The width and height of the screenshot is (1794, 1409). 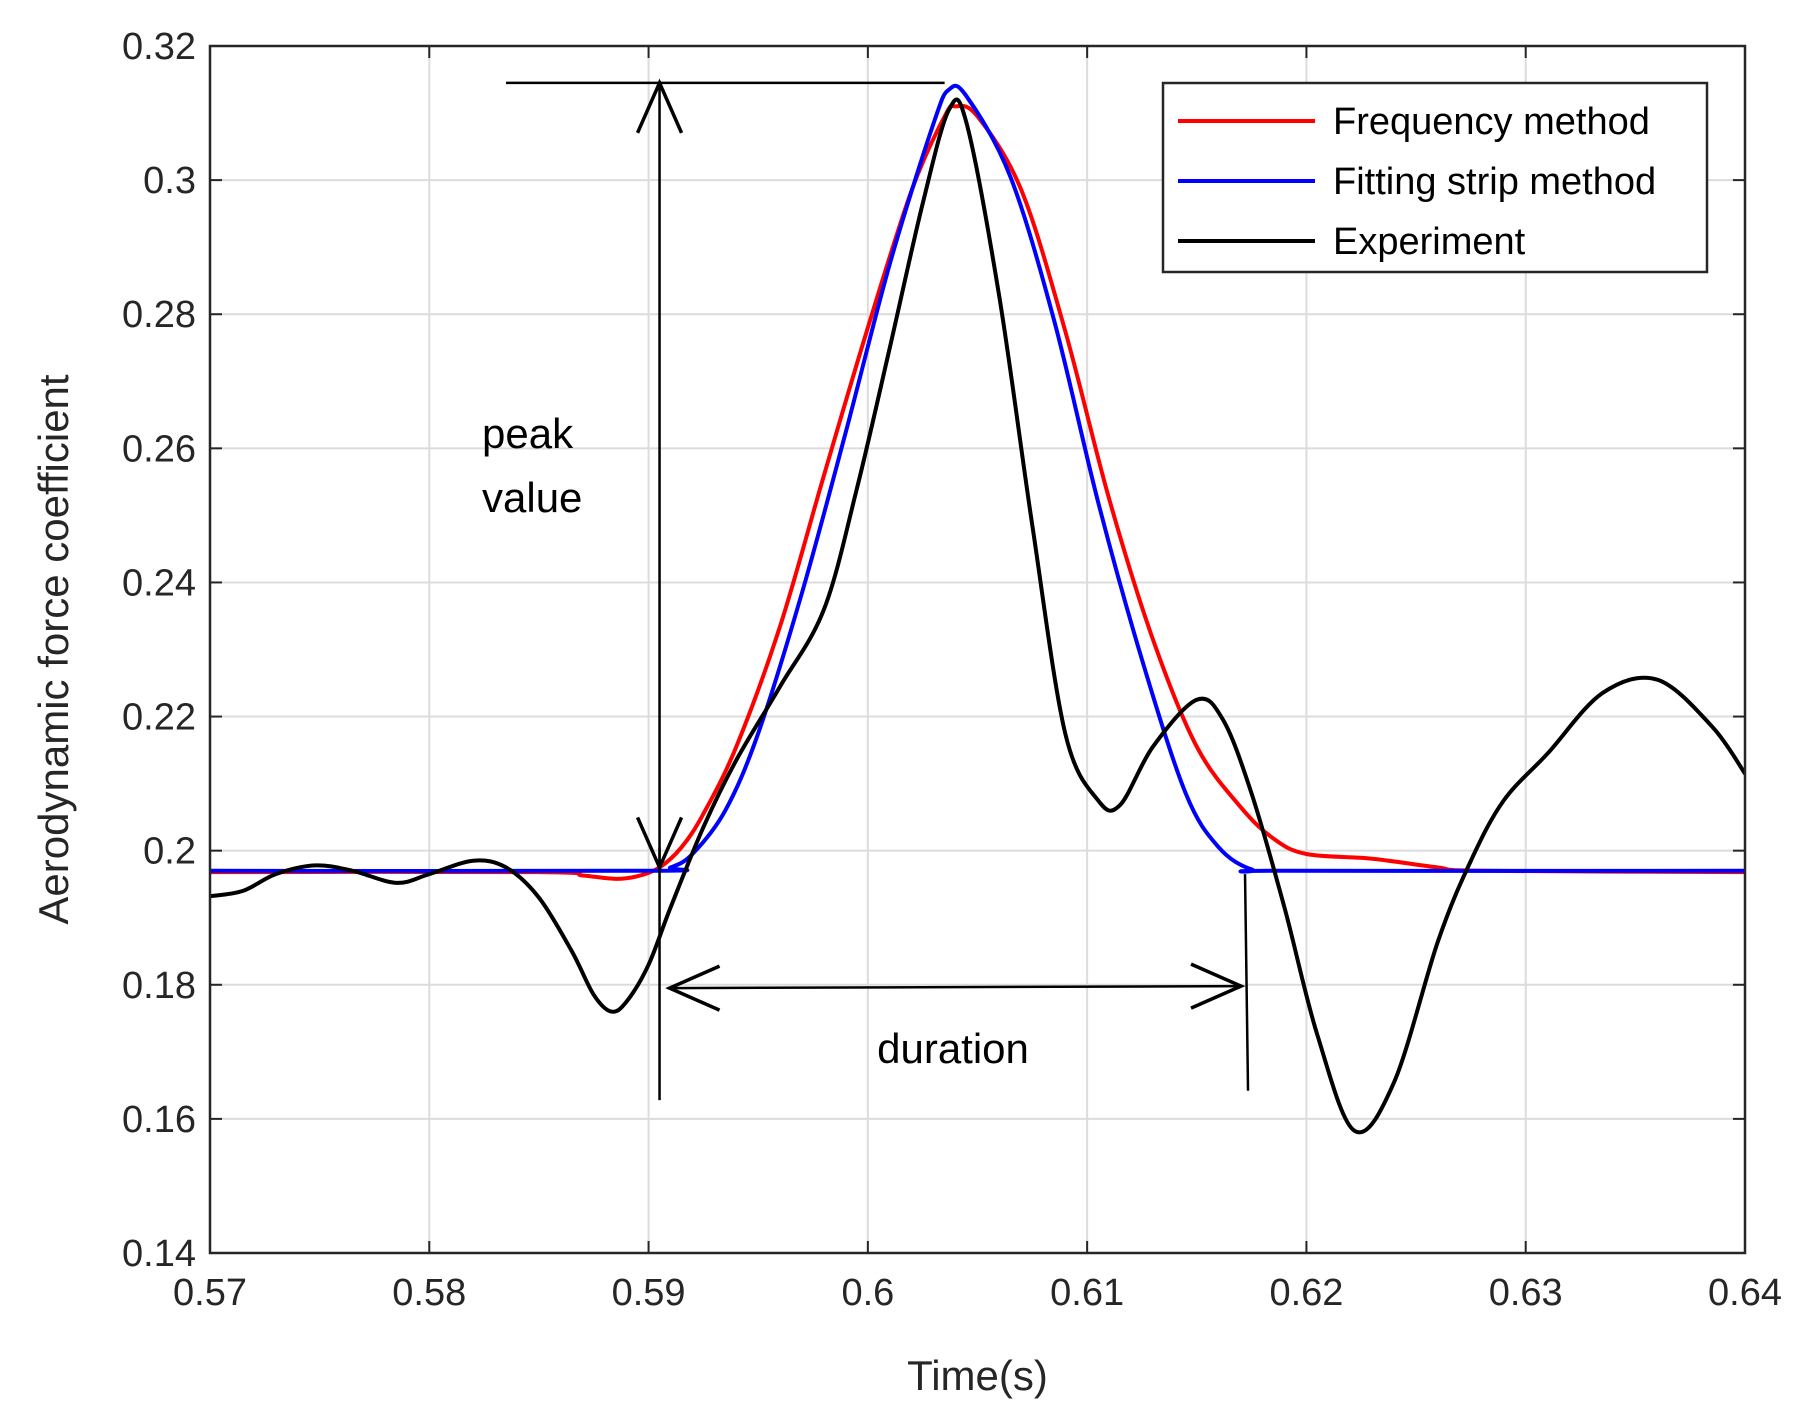 I want to click on x-tick-label: 0.61, so click(x=1087, y=1293).